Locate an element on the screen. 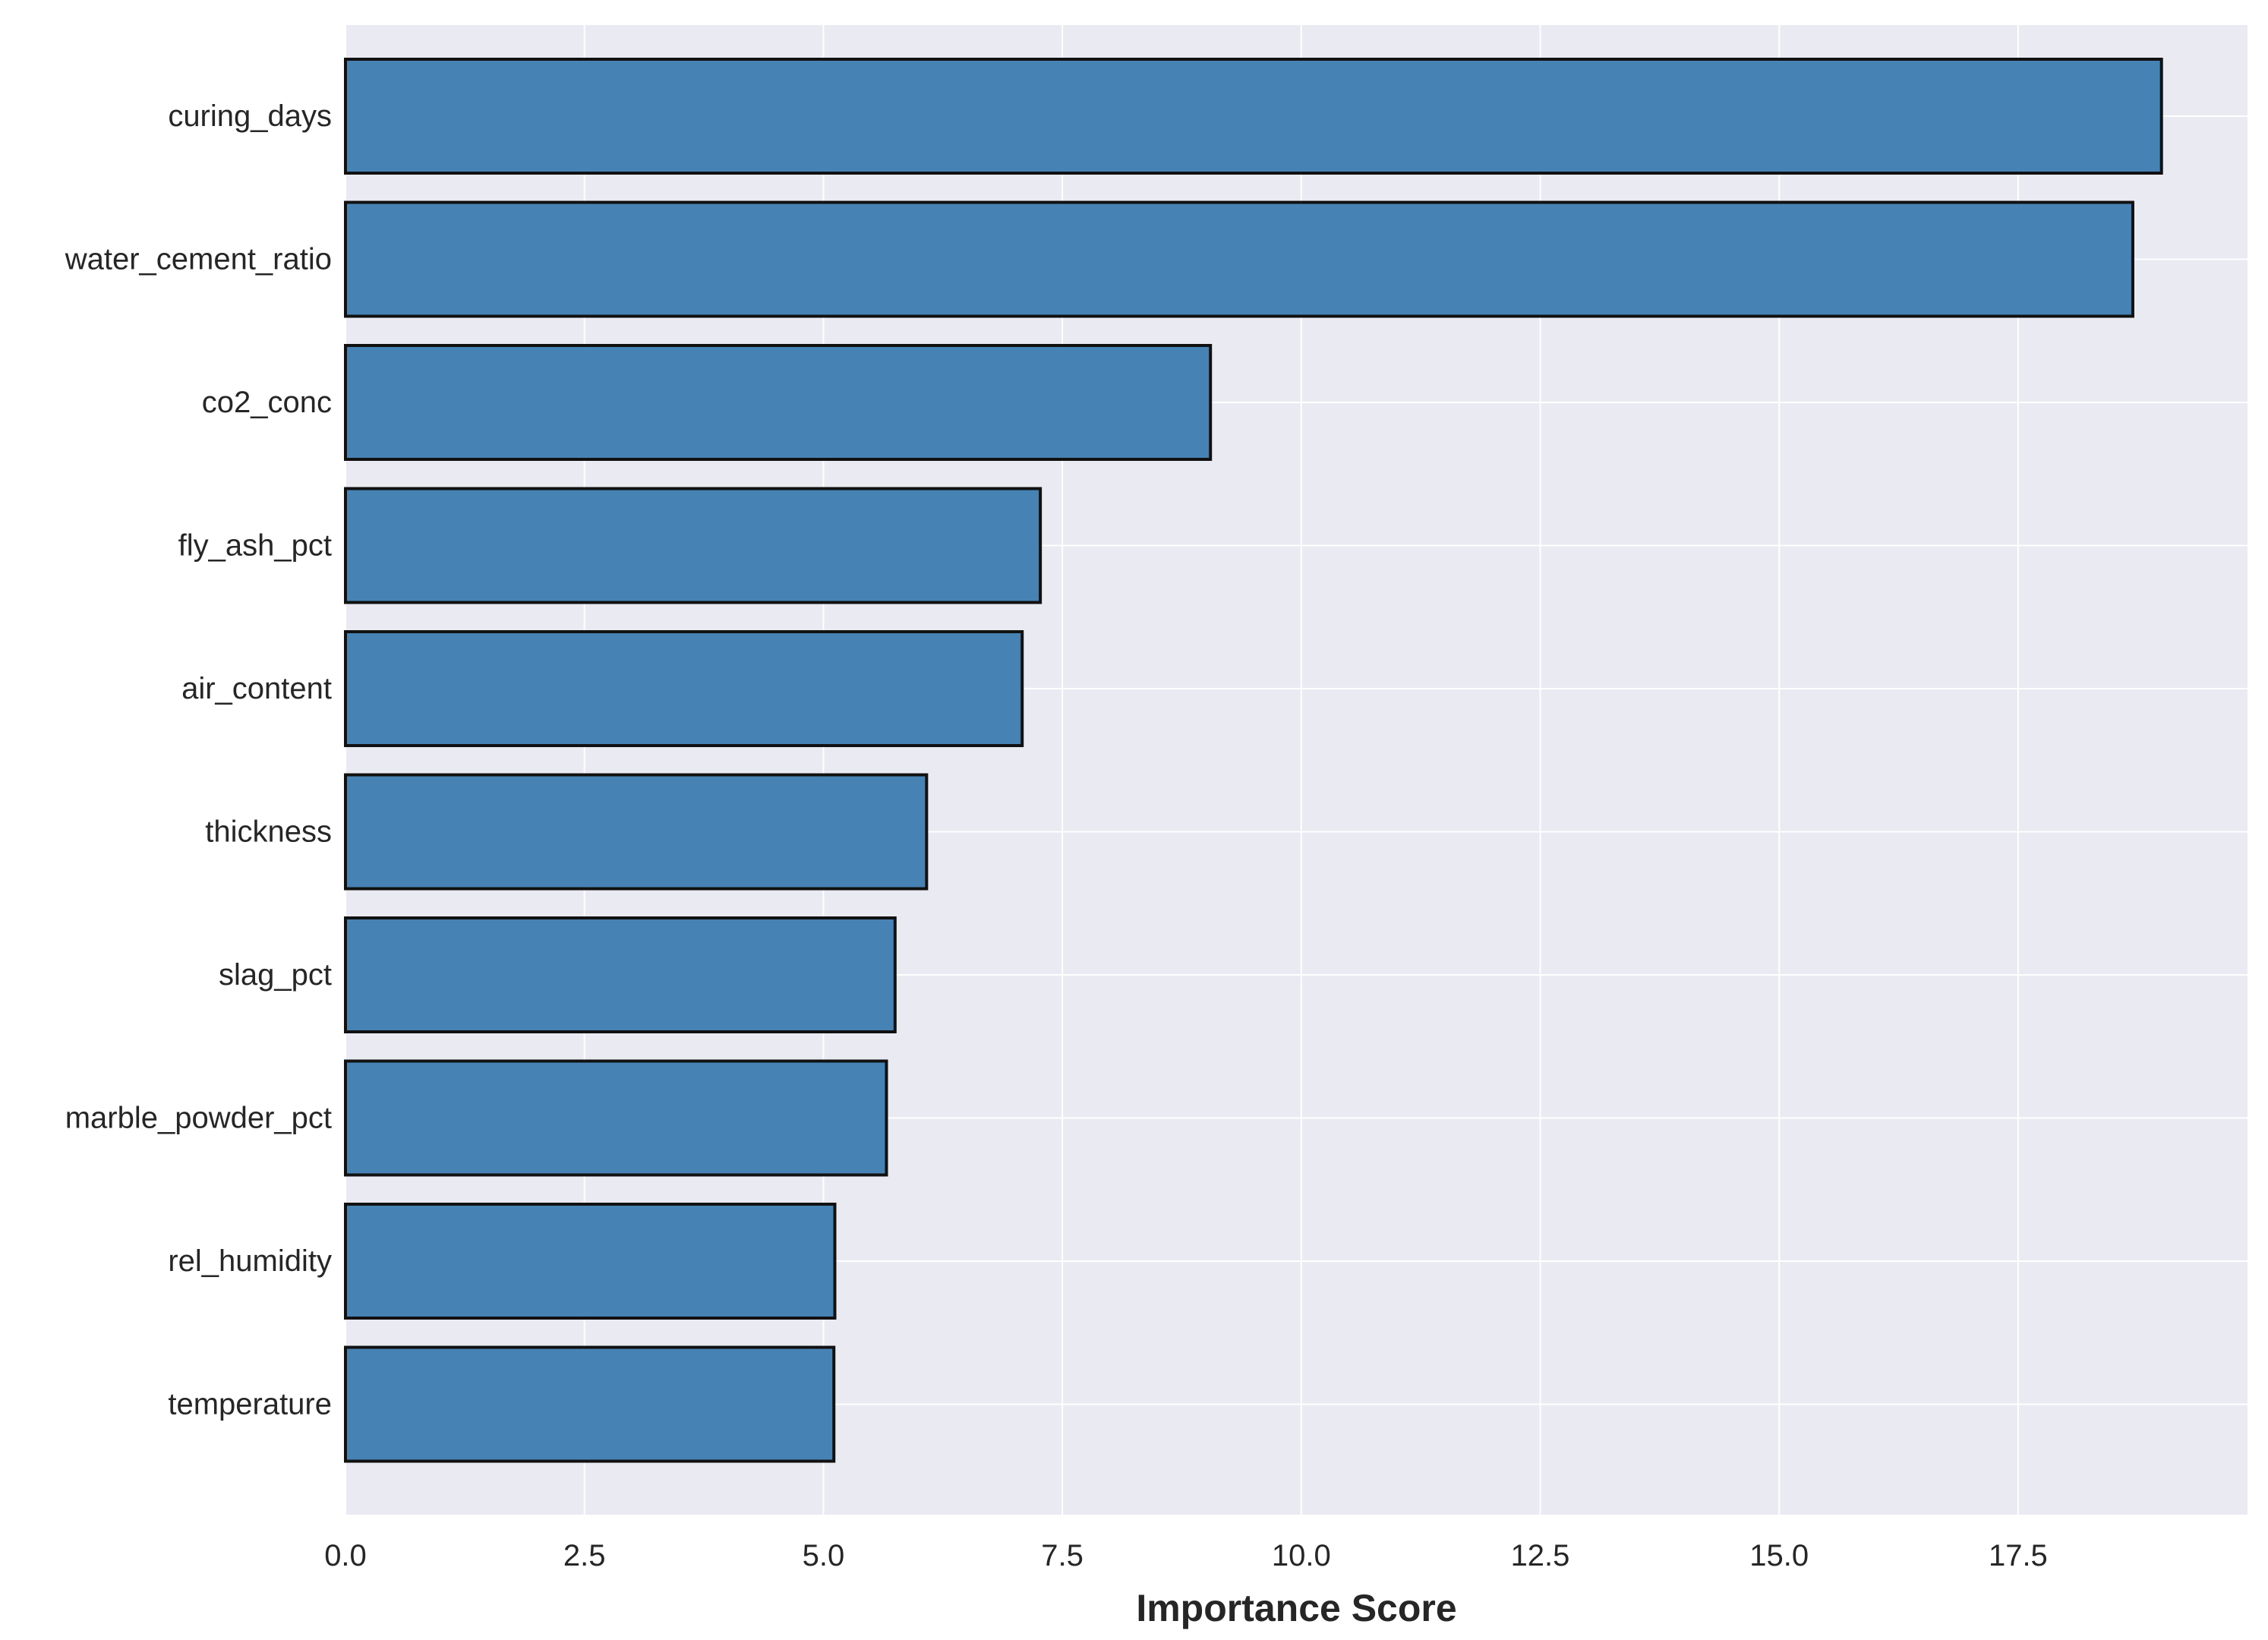 The image size is (2268, 1640). y-tick-label: marble_powder_pct is located at coordinates (199, 1119).